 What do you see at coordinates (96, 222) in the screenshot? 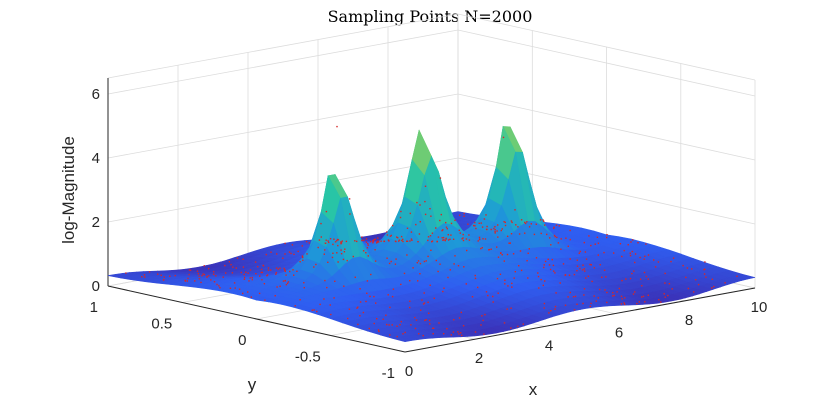
I see `z-tick-label: 2` at bounding box center [96, 222].